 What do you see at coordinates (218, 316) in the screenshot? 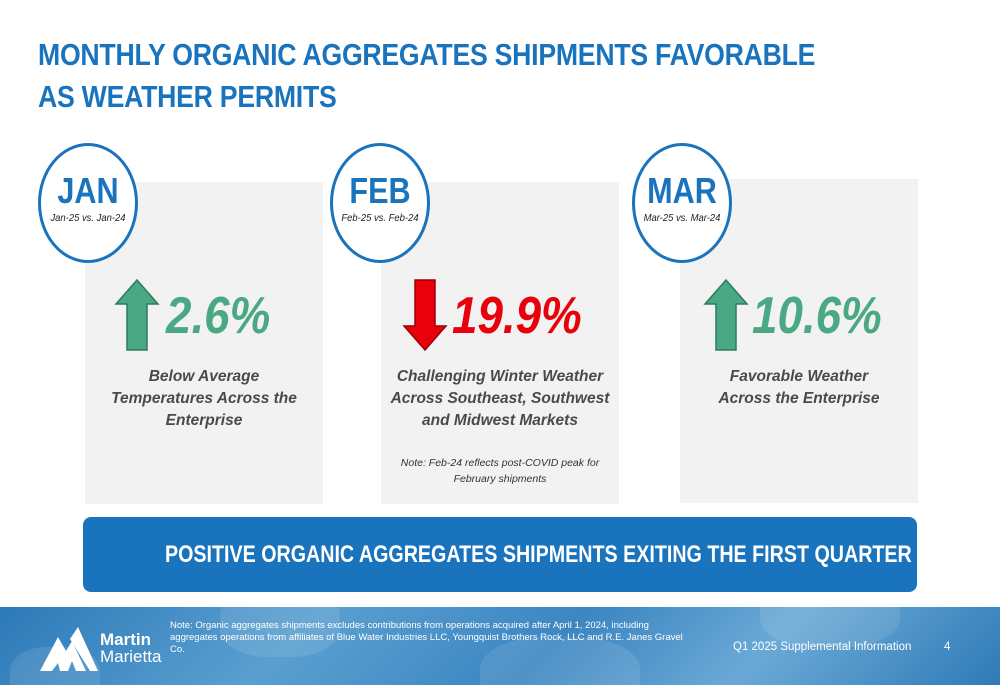
I see `jan-change-value: 2.6%` at bounding box center [218, 316].